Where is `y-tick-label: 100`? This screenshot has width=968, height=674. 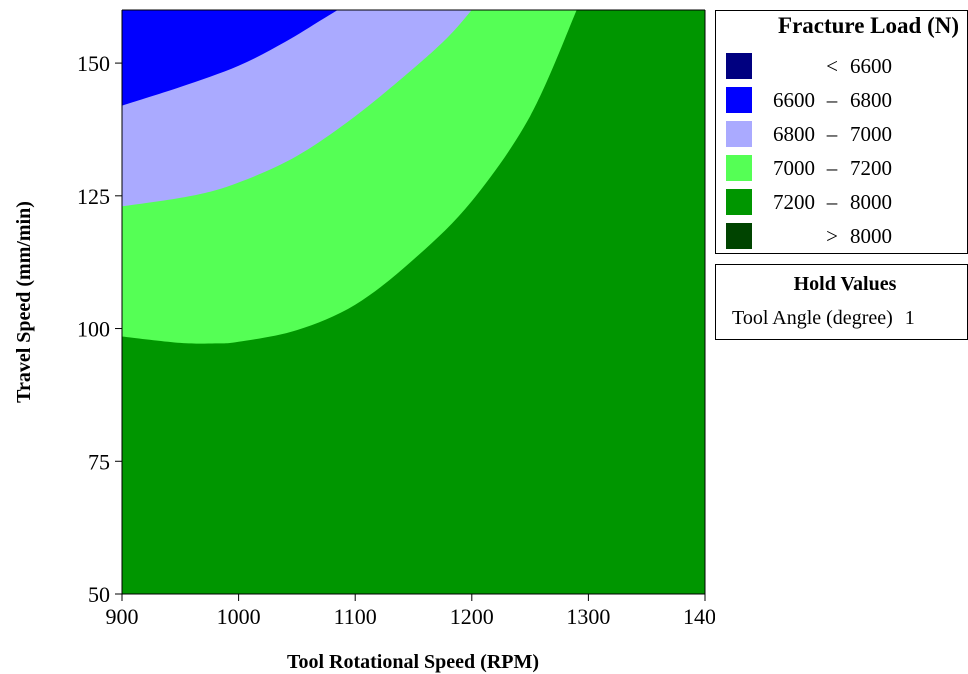 y-tick-label: 100 is located at coordinates (93, 329).